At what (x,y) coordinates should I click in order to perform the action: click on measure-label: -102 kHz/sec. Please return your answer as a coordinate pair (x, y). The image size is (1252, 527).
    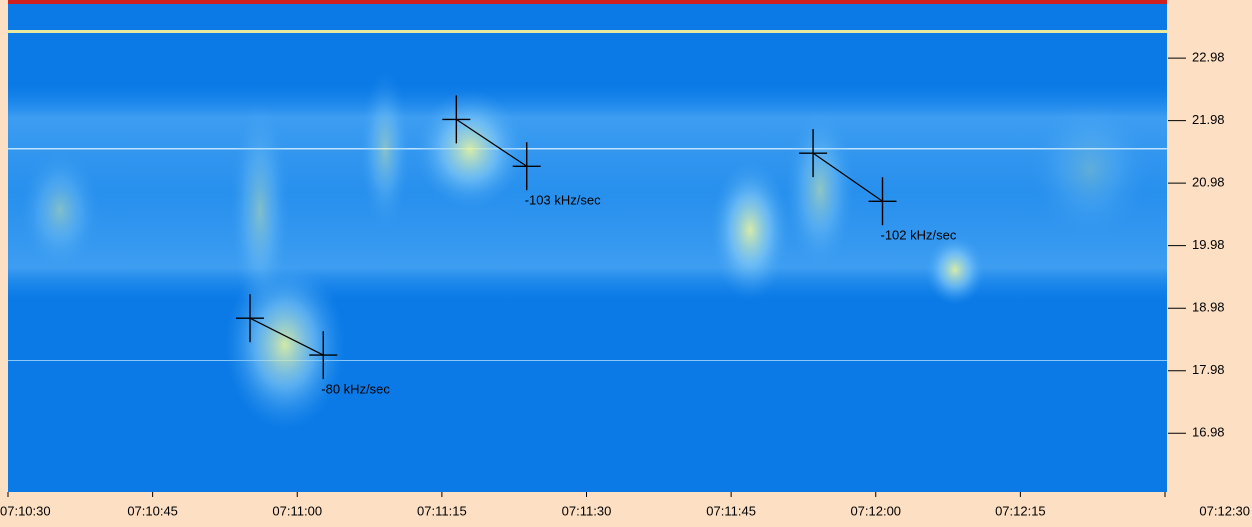
    Looking at the image, I should click on (918, 235).